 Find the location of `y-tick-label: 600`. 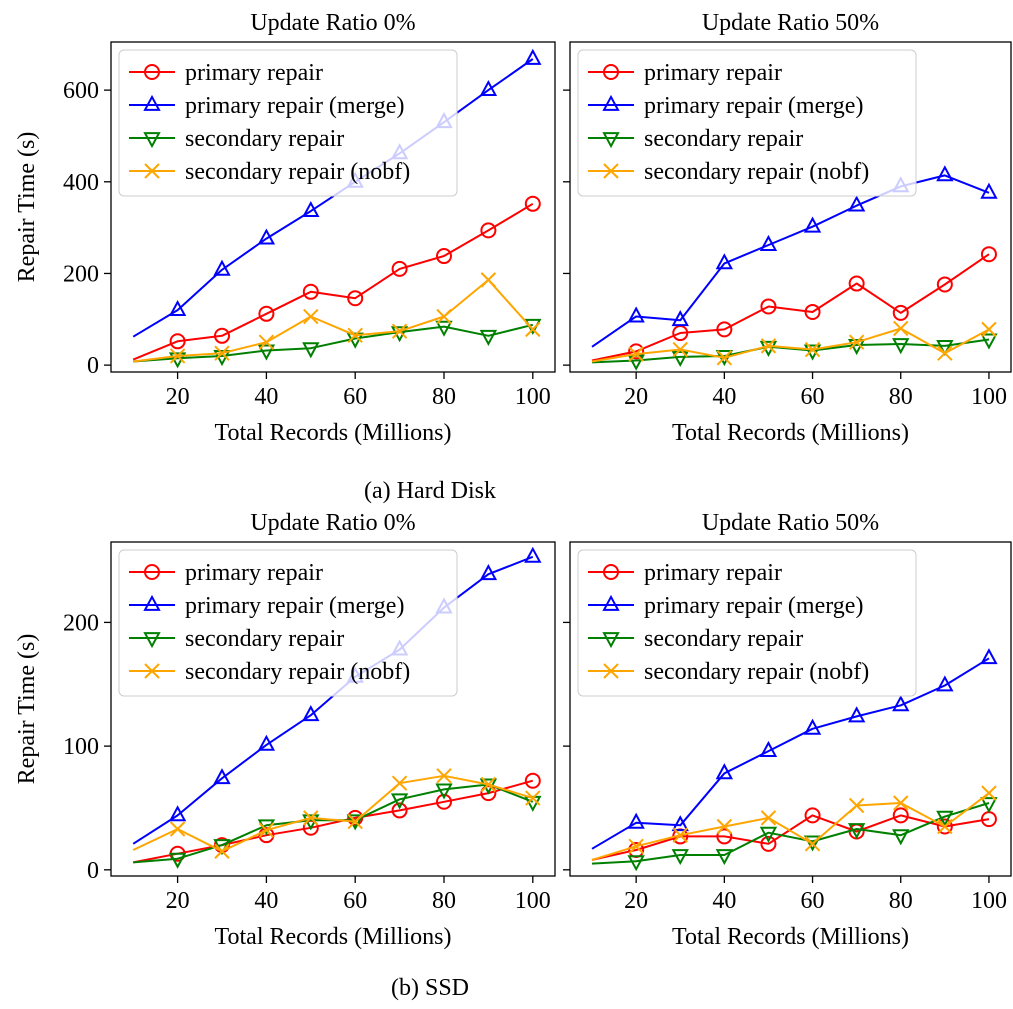

y-tick-label: 600 is located at coordinates (81, 91).